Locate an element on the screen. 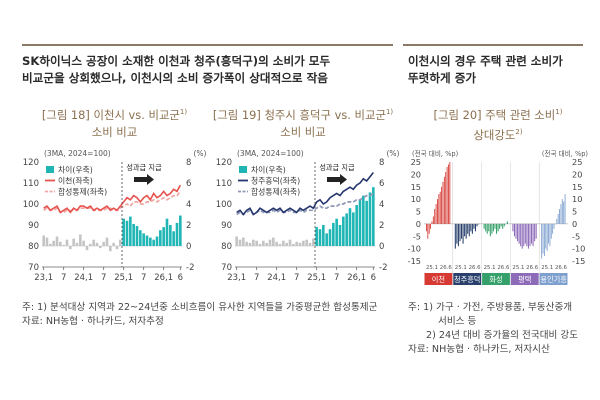  fig20-region-label: 화성 is located at coordinates (495, 279).